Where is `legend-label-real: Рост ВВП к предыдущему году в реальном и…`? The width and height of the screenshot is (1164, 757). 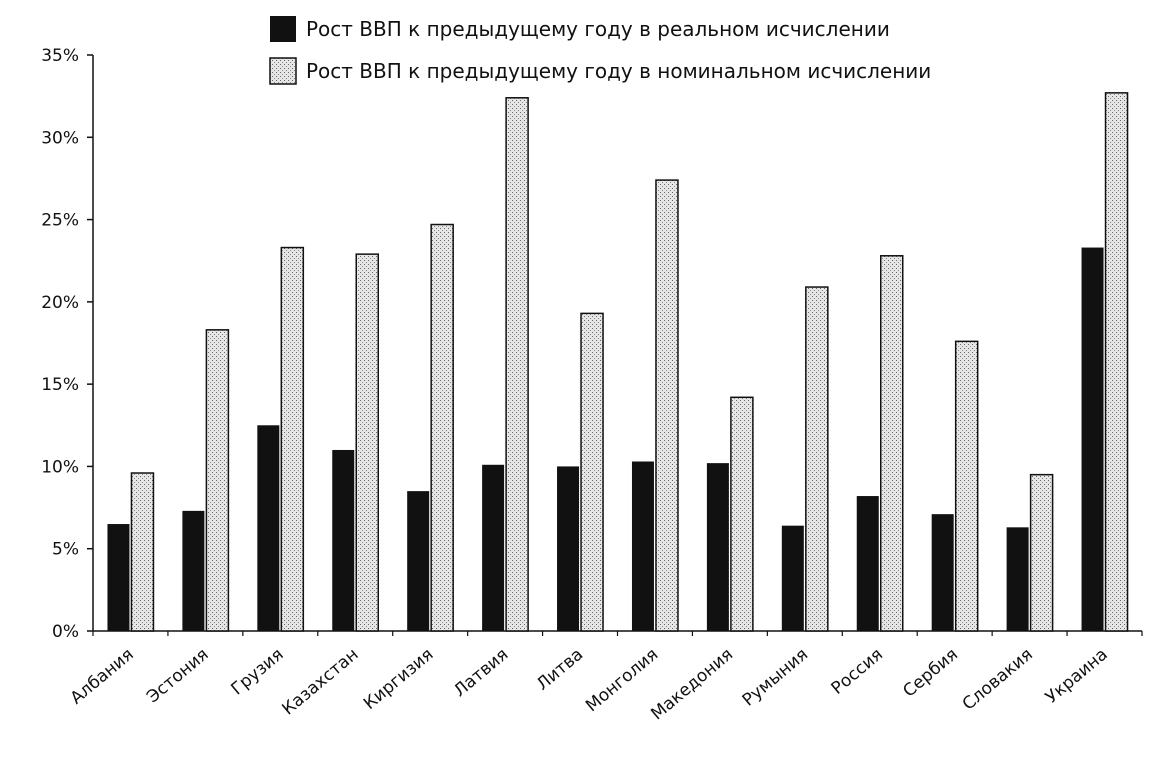
legend-label-real: Рост ВВП к предыдущему году в реальном и… is located at coordinates (598, 29).